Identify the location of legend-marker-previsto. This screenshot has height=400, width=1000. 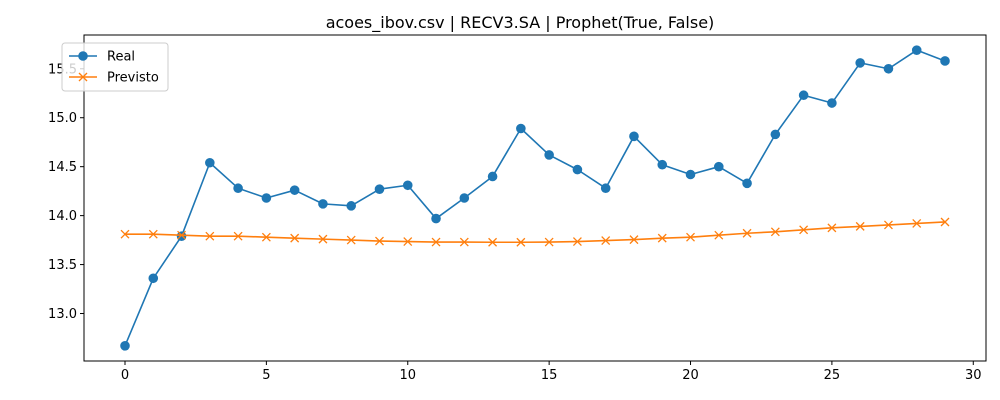
(83, 77).